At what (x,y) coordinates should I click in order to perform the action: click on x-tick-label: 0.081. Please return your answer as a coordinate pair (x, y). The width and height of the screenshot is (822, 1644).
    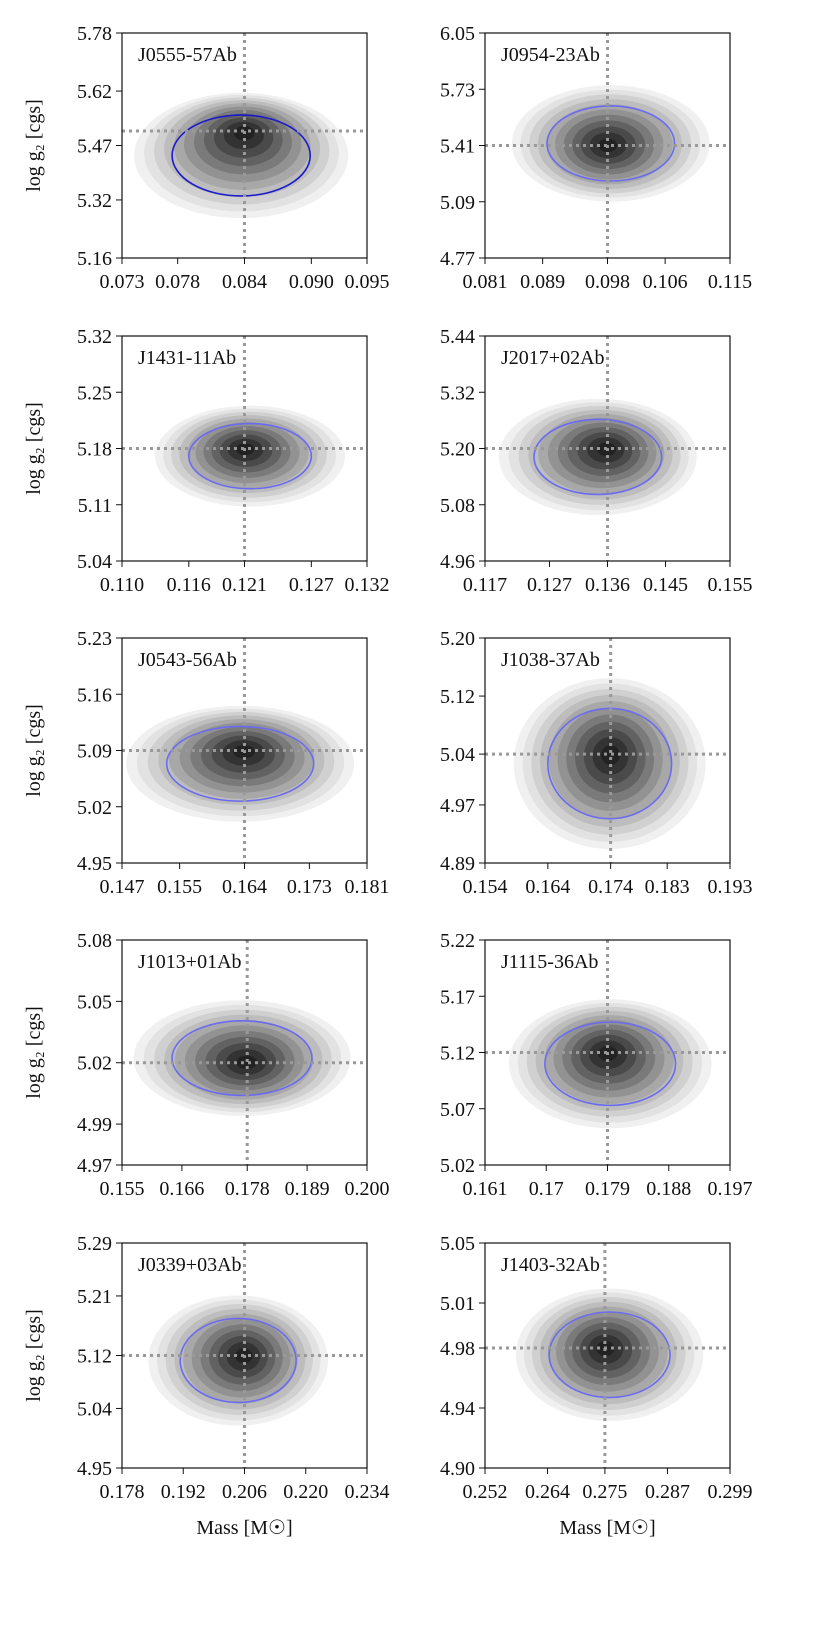
    Looking at the image, I should click on (485, 282).